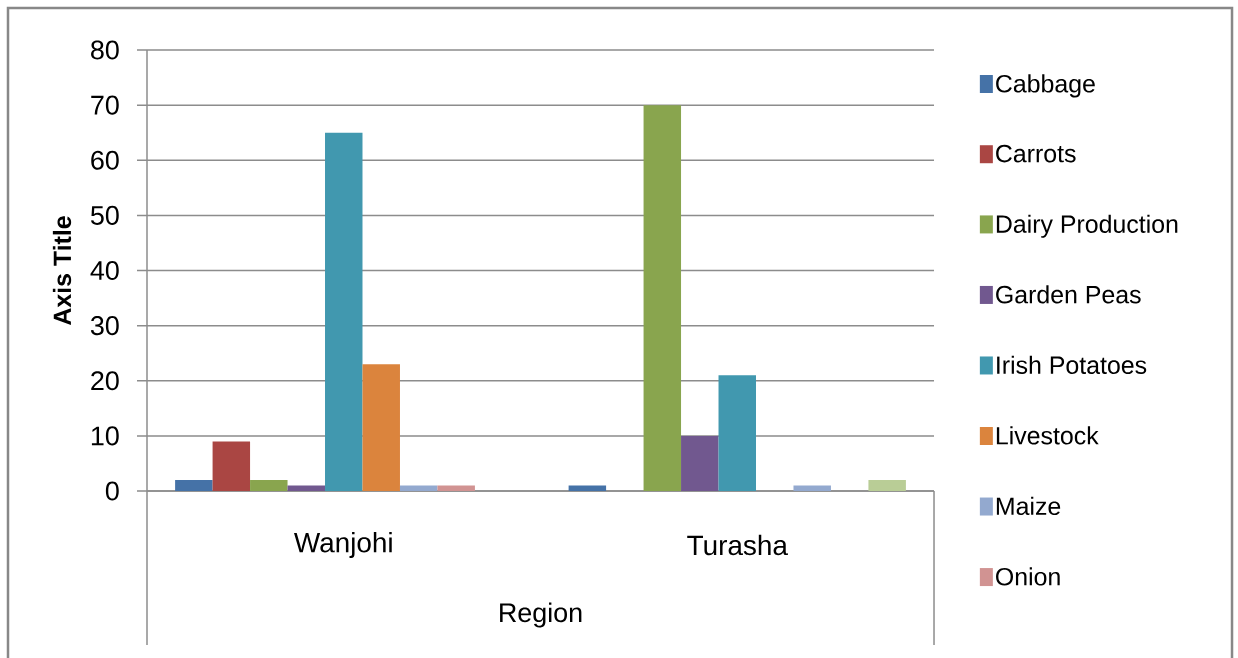 The width and height of the screenshot is (1238, 658). I want to click on y-tick-label: 40, so click(104, 270).